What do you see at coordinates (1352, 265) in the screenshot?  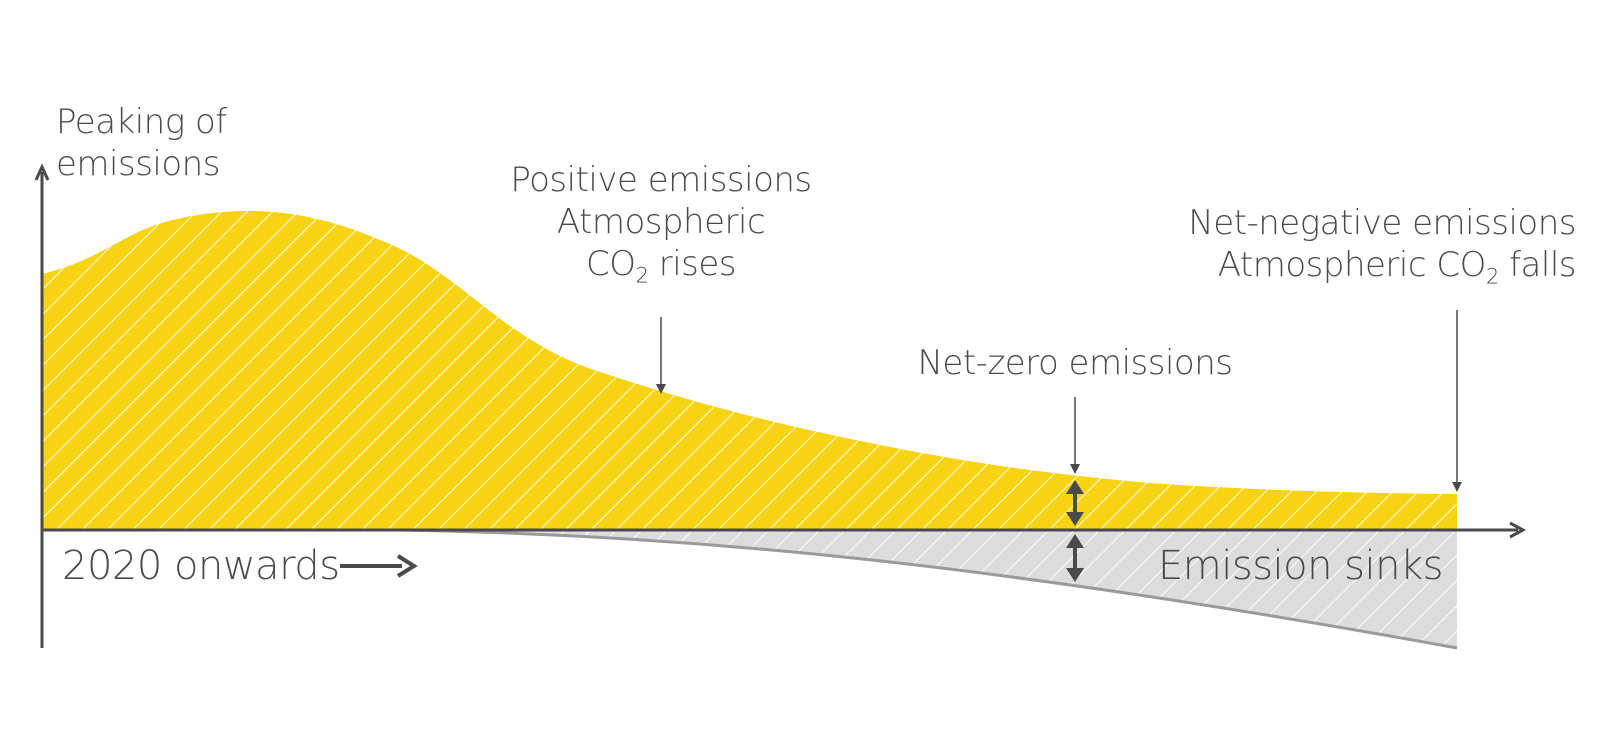 I see `atmospheric-co2-text: Atmospheric CO` at bounding box center [1352, 265].